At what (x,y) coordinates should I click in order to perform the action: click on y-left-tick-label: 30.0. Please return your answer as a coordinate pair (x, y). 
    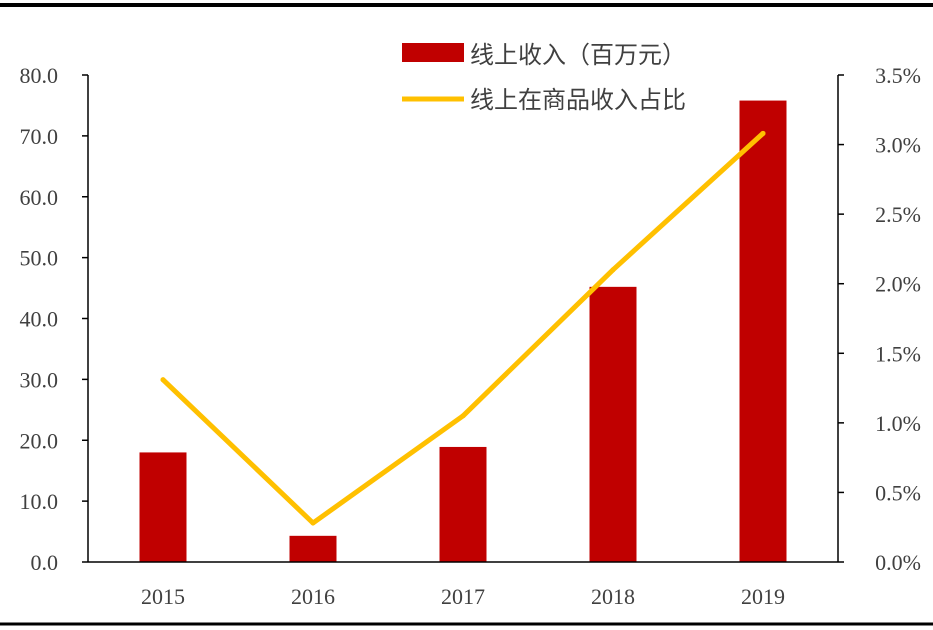
    Looking at the image, I should click on (39, 379).